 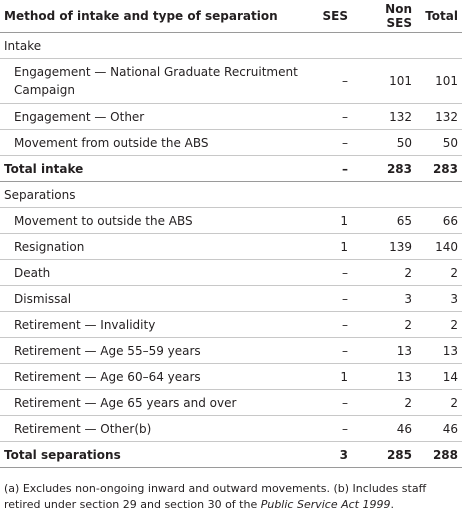 I want to click on non-ses-cell: 50, so click(x=384, y=142).